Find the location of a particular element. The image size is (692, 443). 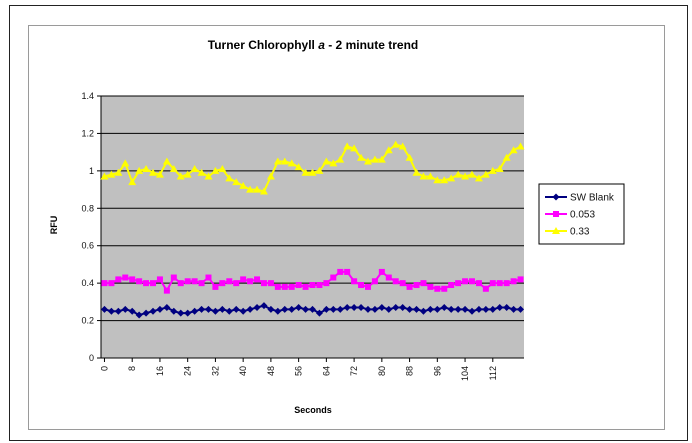

y-tick-label: 0.4 is located at coordinates (87, 283).